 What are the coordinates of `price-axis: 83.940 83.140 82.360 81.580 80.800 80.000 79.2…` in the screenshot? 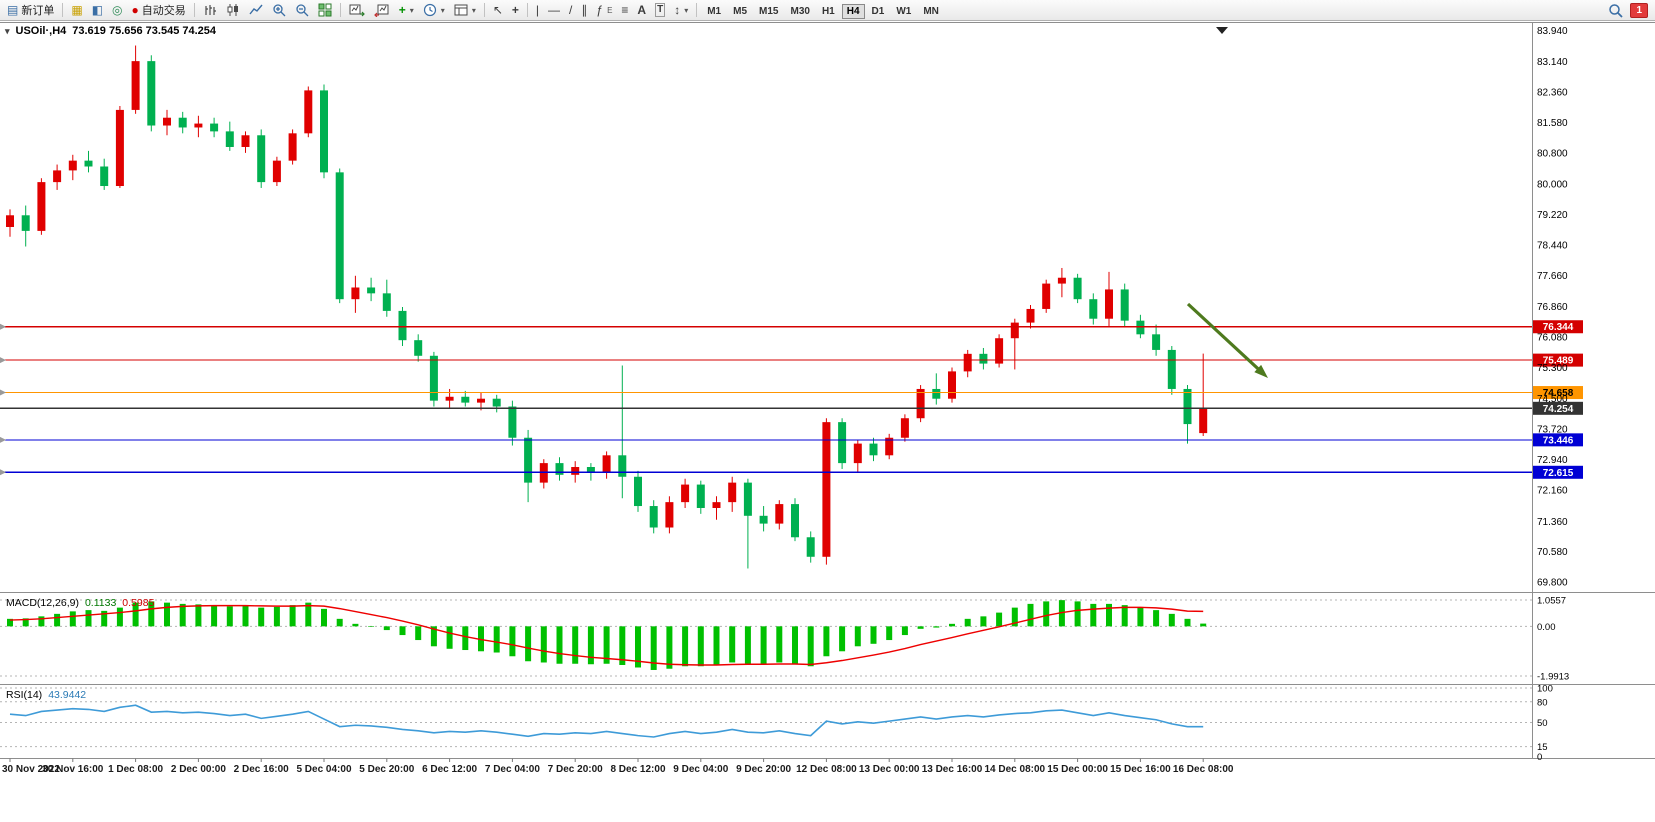 It's located at (1552, 307).